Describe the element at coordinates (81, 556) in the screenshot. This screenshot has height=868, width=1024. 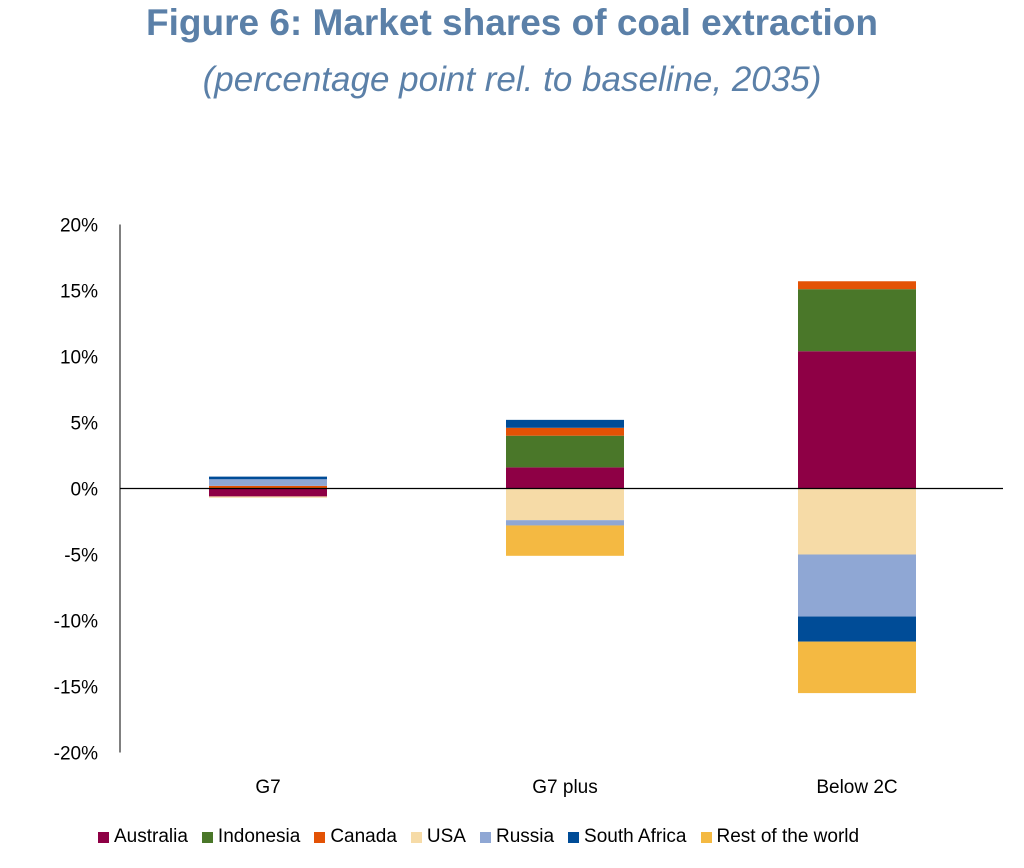
I see `y-tick-label: -5%` at that location.